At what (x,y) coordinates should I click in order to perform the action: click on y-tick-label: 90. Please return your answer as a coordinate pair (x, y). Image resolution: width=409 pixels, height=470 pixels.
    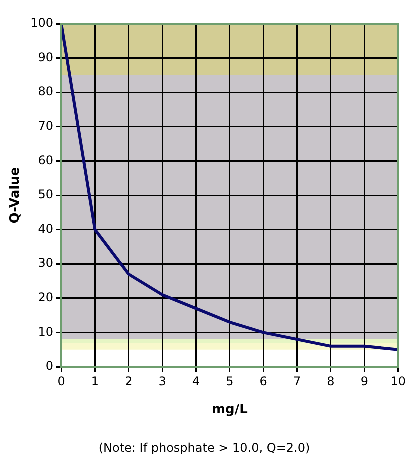
    Looking at the image, I should click on (46, 57).